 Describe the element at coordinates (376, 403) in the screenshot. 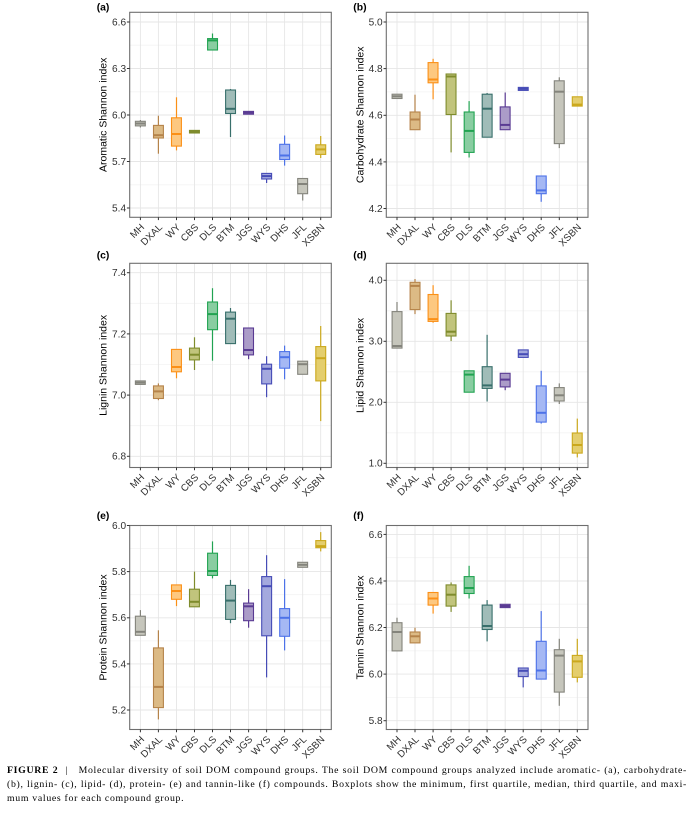

I see `svg-text: 2.0` at that location.